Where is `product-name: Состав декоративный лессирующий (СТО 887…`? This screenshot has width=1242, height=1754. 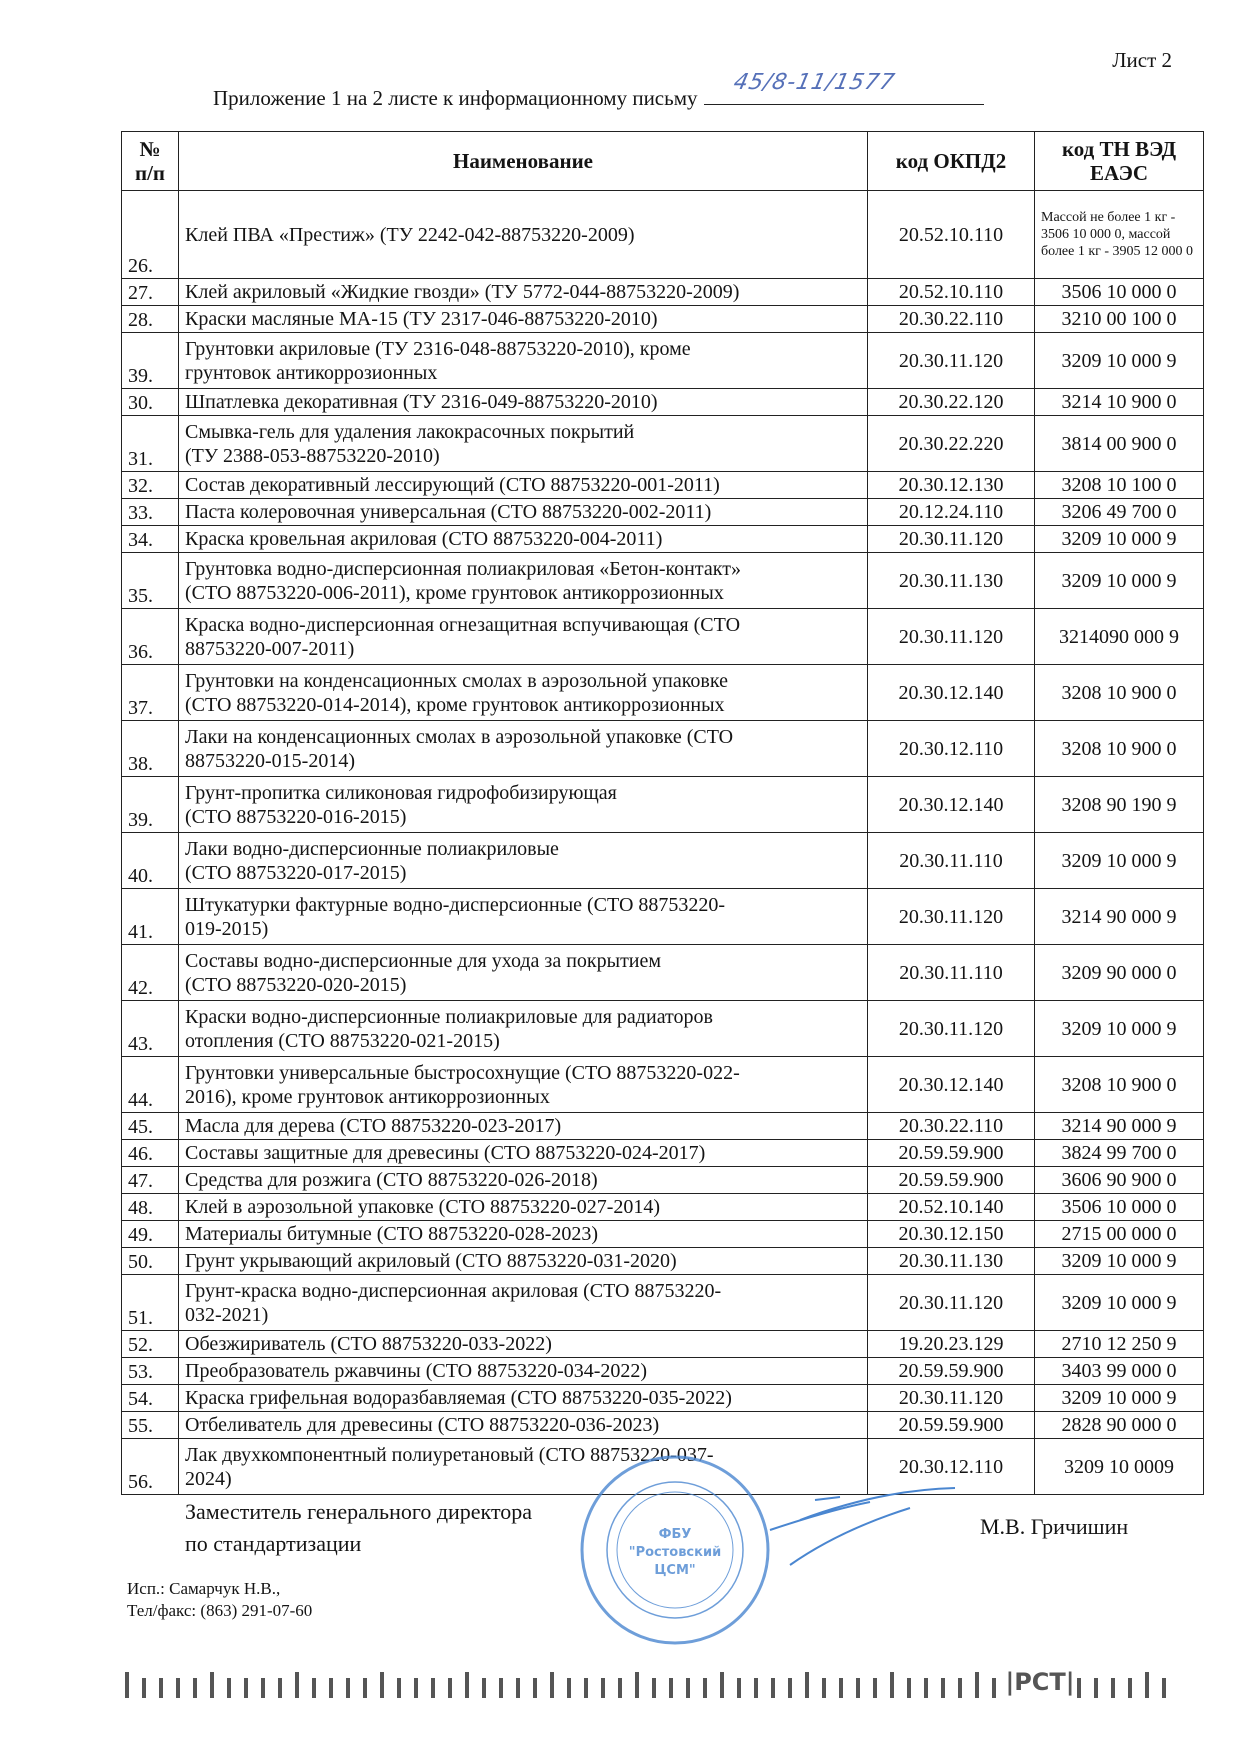
product-name: Состав декоративный лессирующий (СТО 887… is located at coordinates (523, 485).